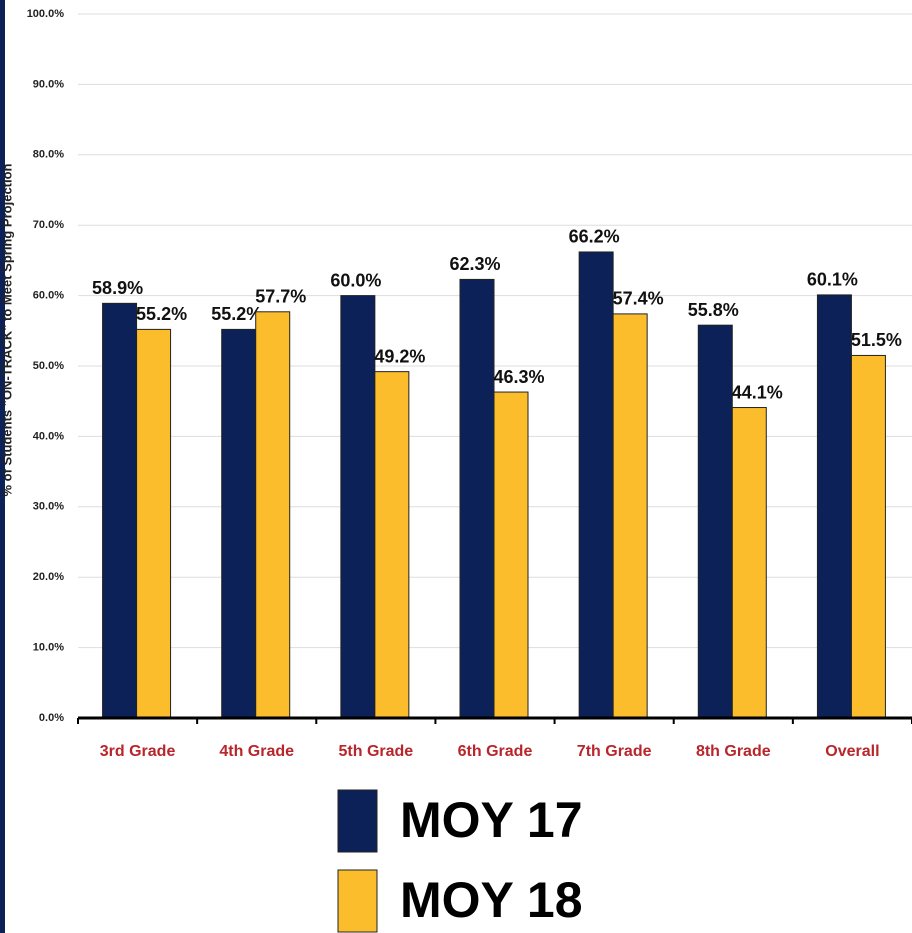 This screenshot has width=912, height=933. I want to click on y-tick-label: 0.0%, so click(51, 718).